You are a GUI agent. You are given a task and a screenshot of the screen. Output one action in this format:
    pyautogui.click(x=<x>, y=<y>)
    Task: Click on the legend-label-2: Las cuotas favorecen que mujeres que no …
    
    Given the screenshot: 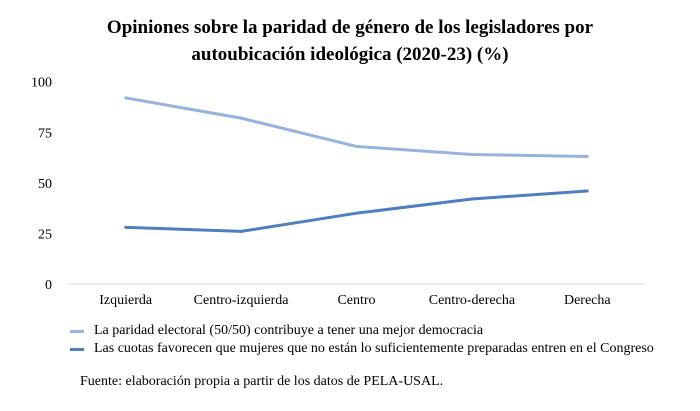 What is the action you would take?
    pyautogui.click(x=374, y=348)
    